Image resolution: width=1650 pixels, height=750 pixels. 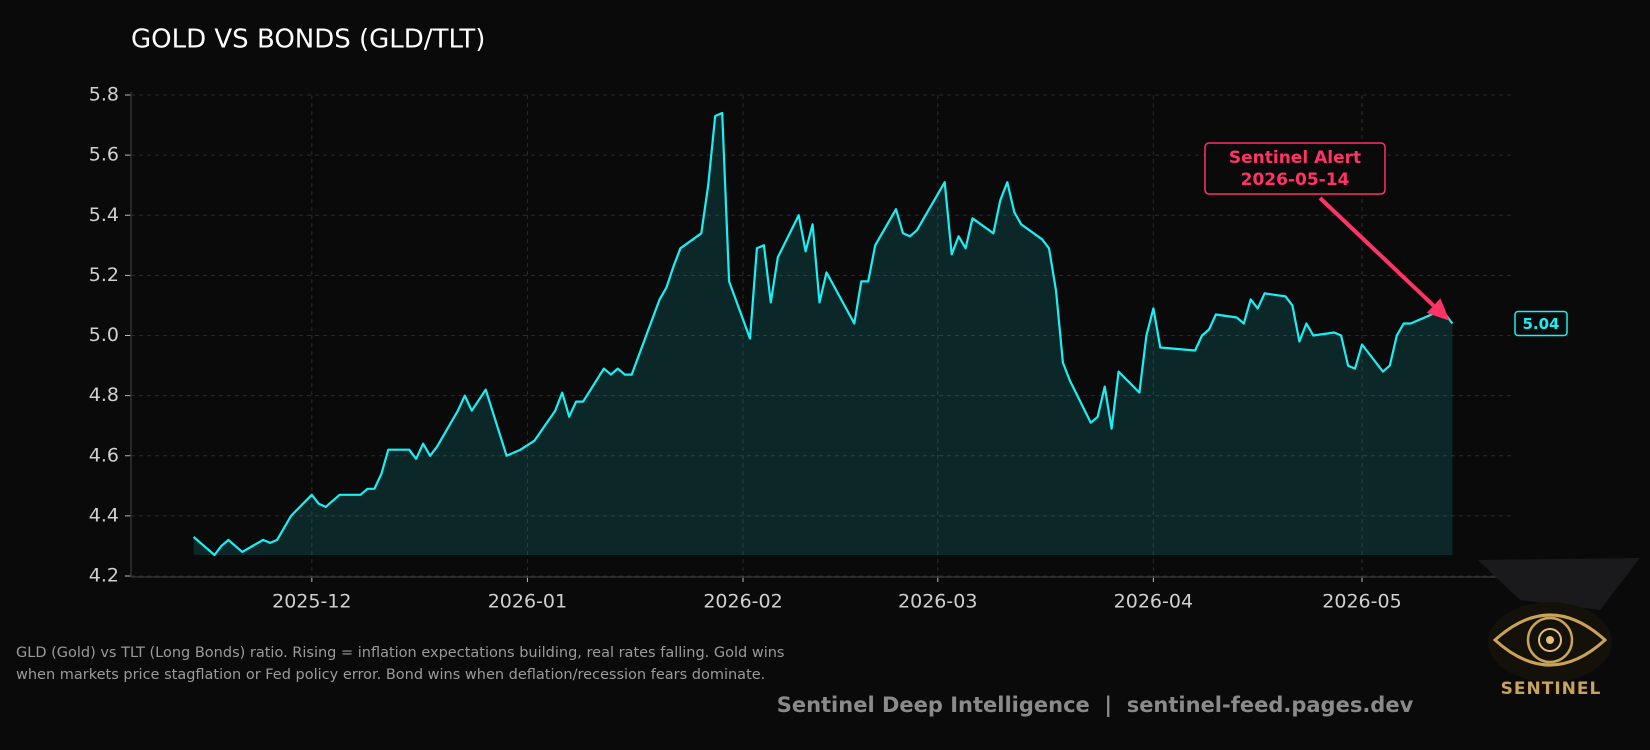 What do you see at coordinates (104, 95) in the screenshot?
I see `y-tick-label: 5.8` at bounding box center [104, 95].